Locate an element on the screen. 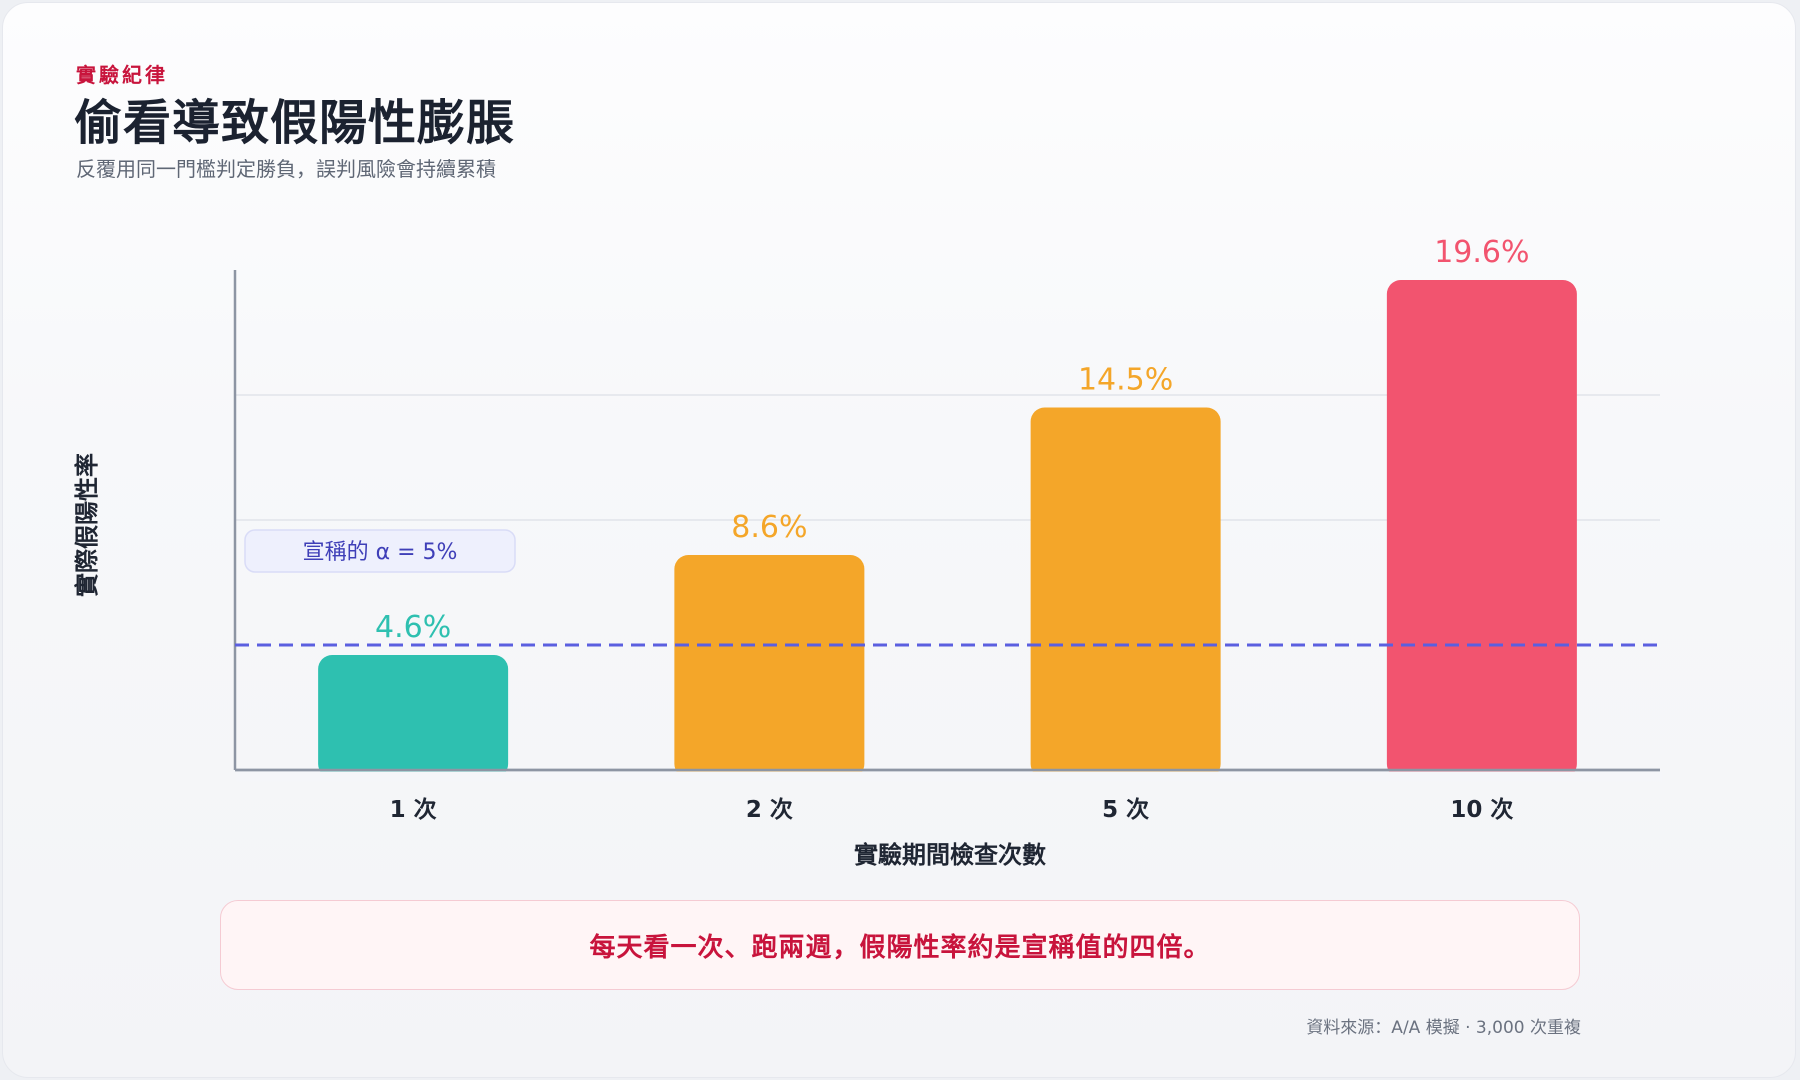 Image resolution: width=1800 pixels, height=1080 pixels. bar-value-label-4: 19.6% is located at coordinates (1481, 252).